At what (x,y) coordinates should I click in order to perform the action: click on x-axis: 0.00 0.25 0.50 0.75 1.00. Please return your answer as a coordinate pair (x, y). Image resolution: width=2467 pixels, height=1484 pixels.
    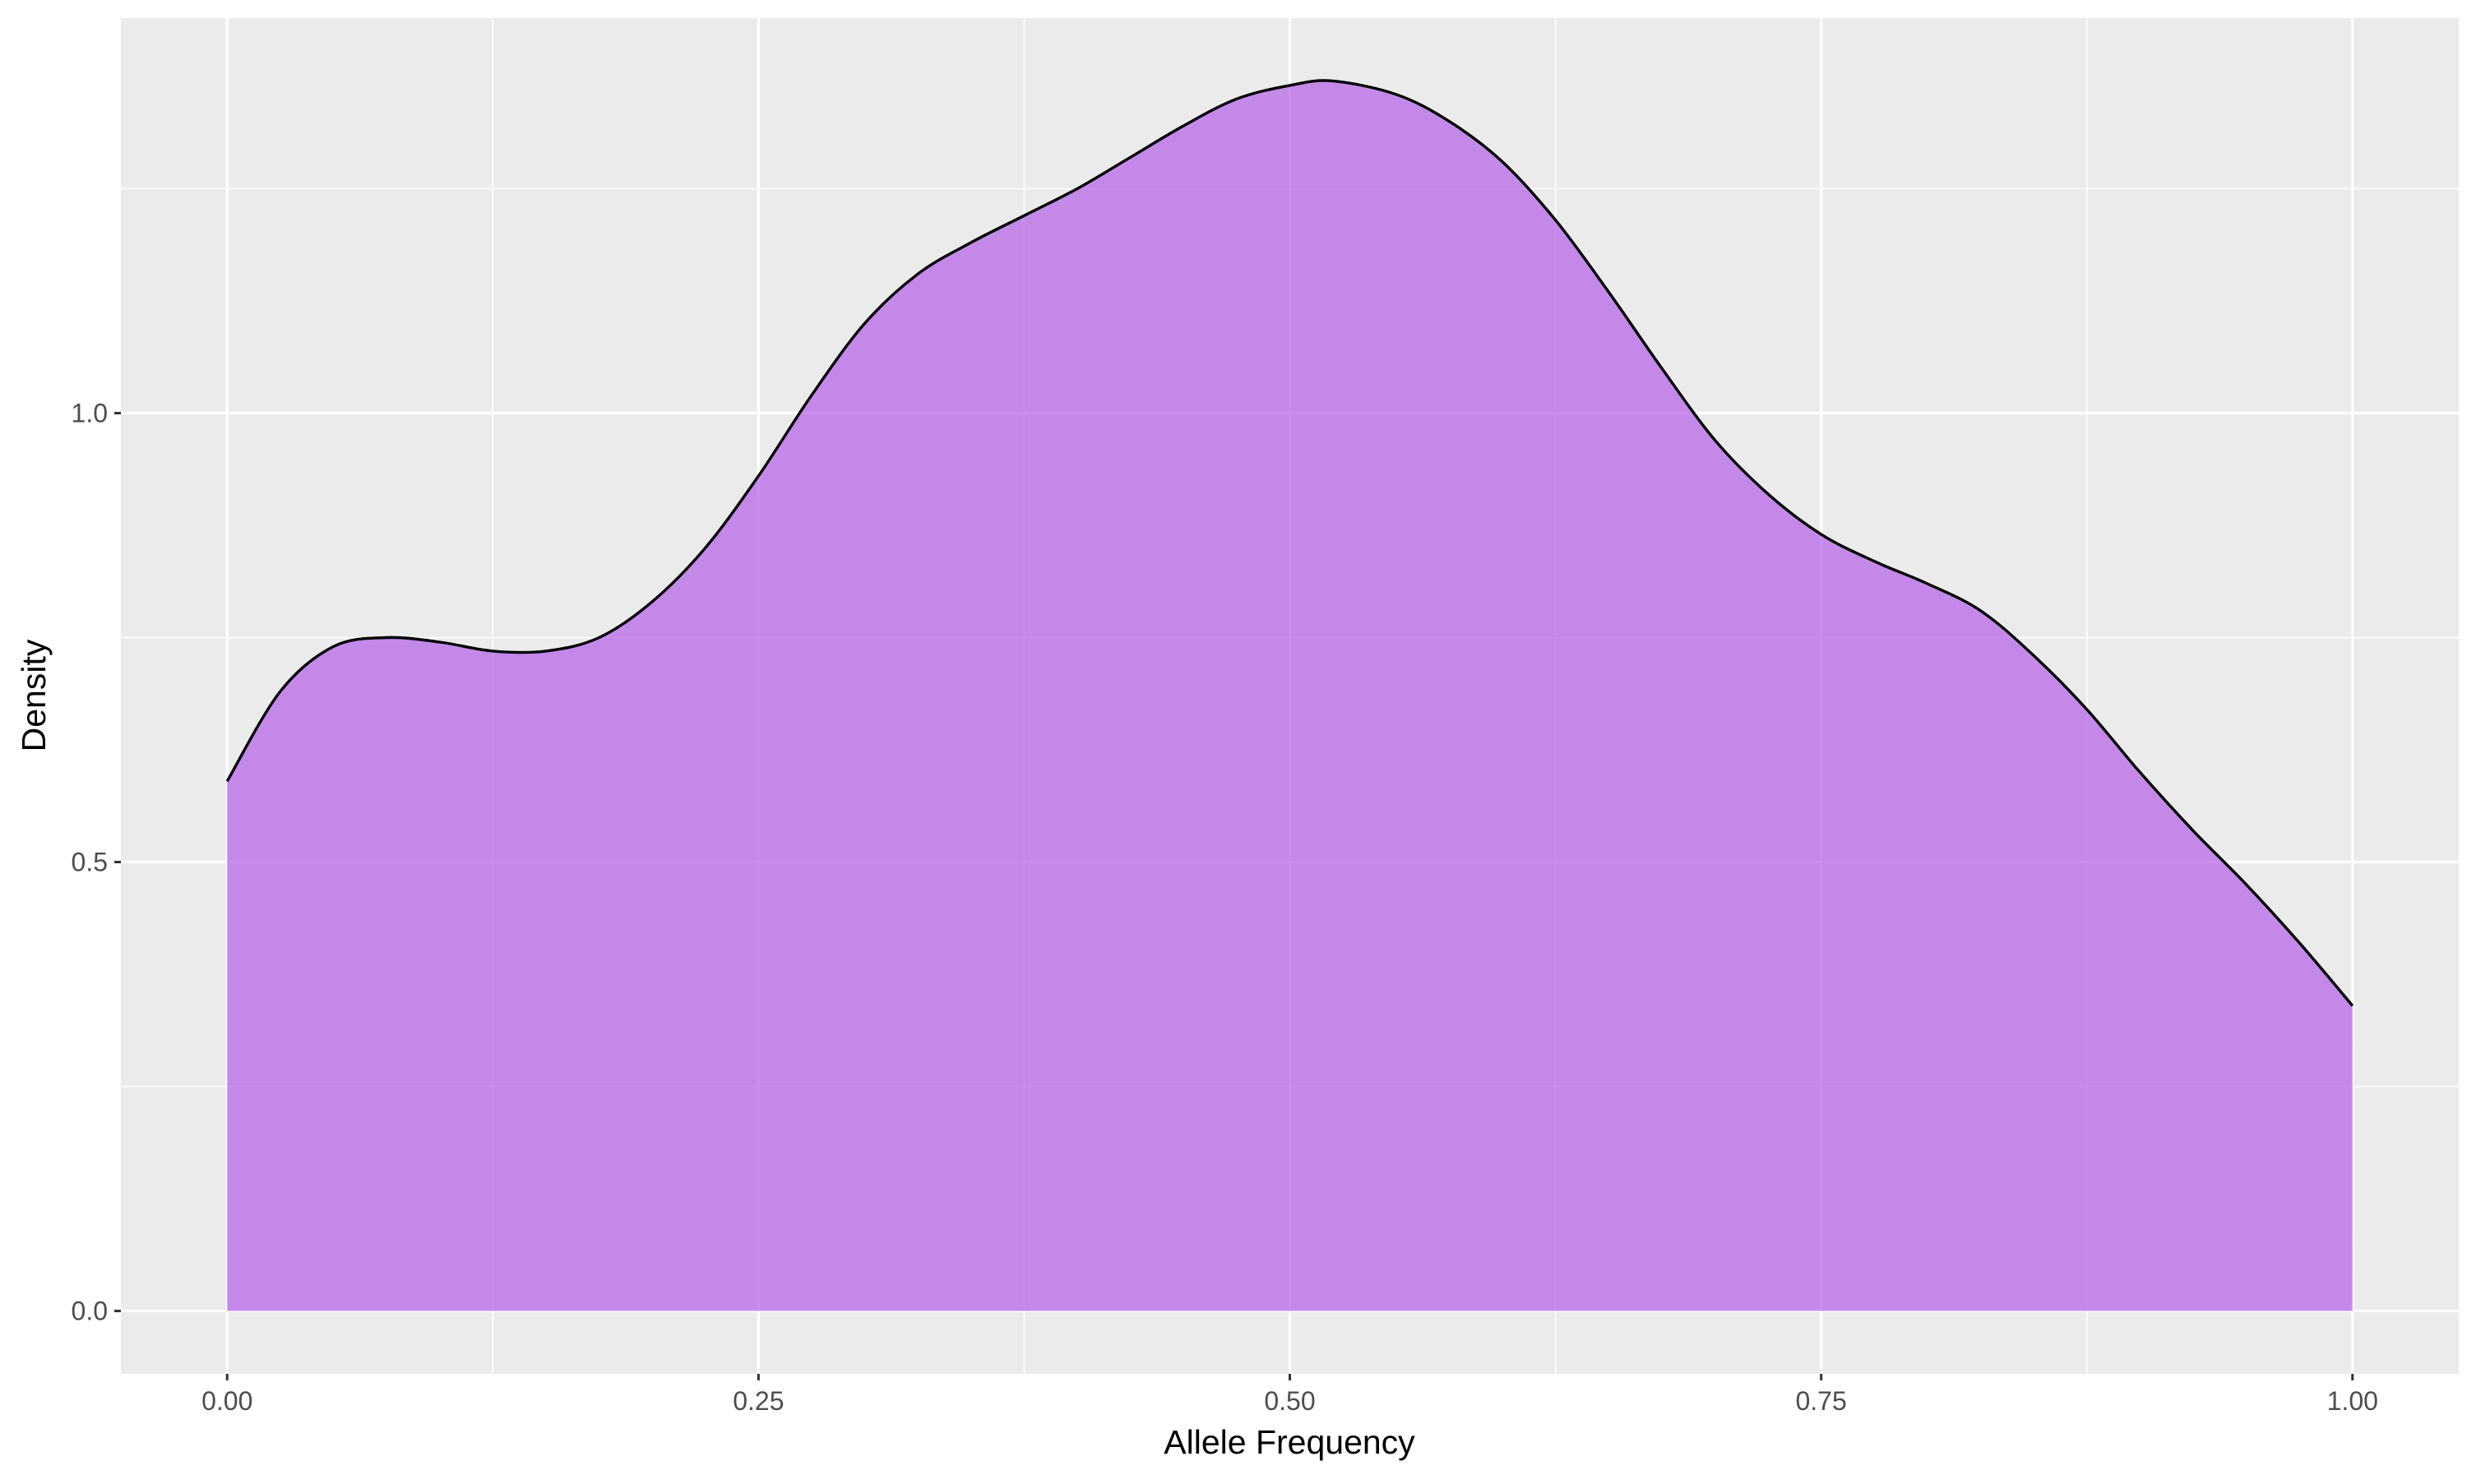
    Looking at the image, I should click on (1289, 1395).